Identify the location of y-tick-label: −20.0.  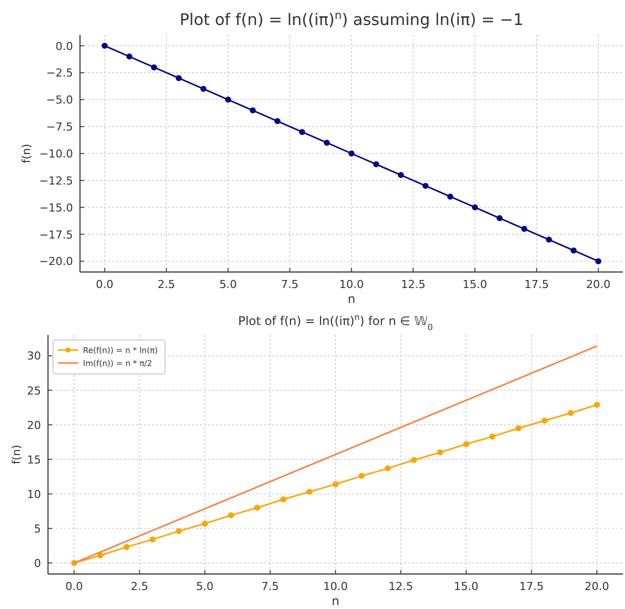
(56, 261).